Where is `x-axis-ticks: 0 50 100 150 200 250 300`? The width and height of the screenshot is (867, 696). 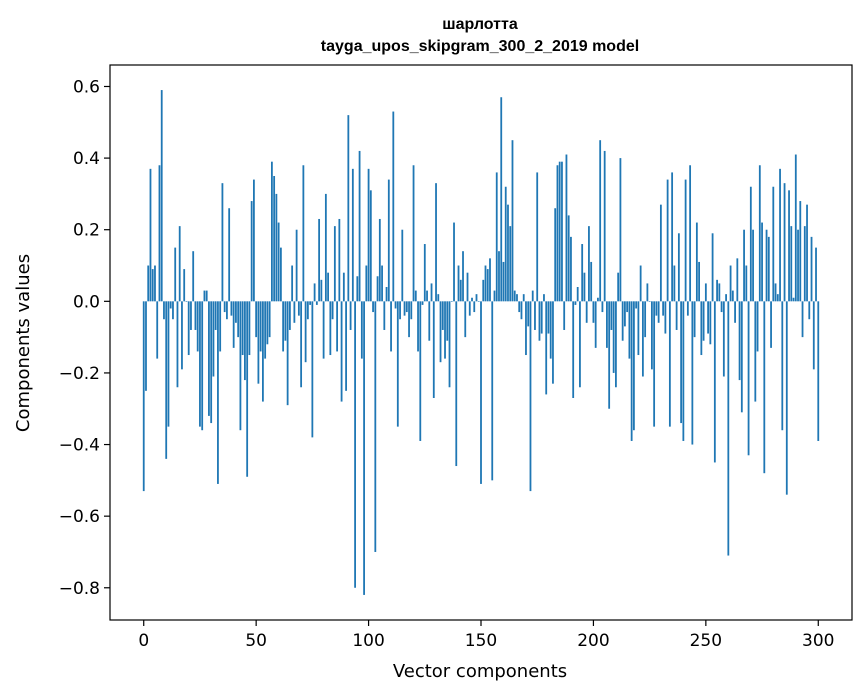
x-axis-ticks: 0 50 100 150 200 250 300 is located at coordinates (486, 635).